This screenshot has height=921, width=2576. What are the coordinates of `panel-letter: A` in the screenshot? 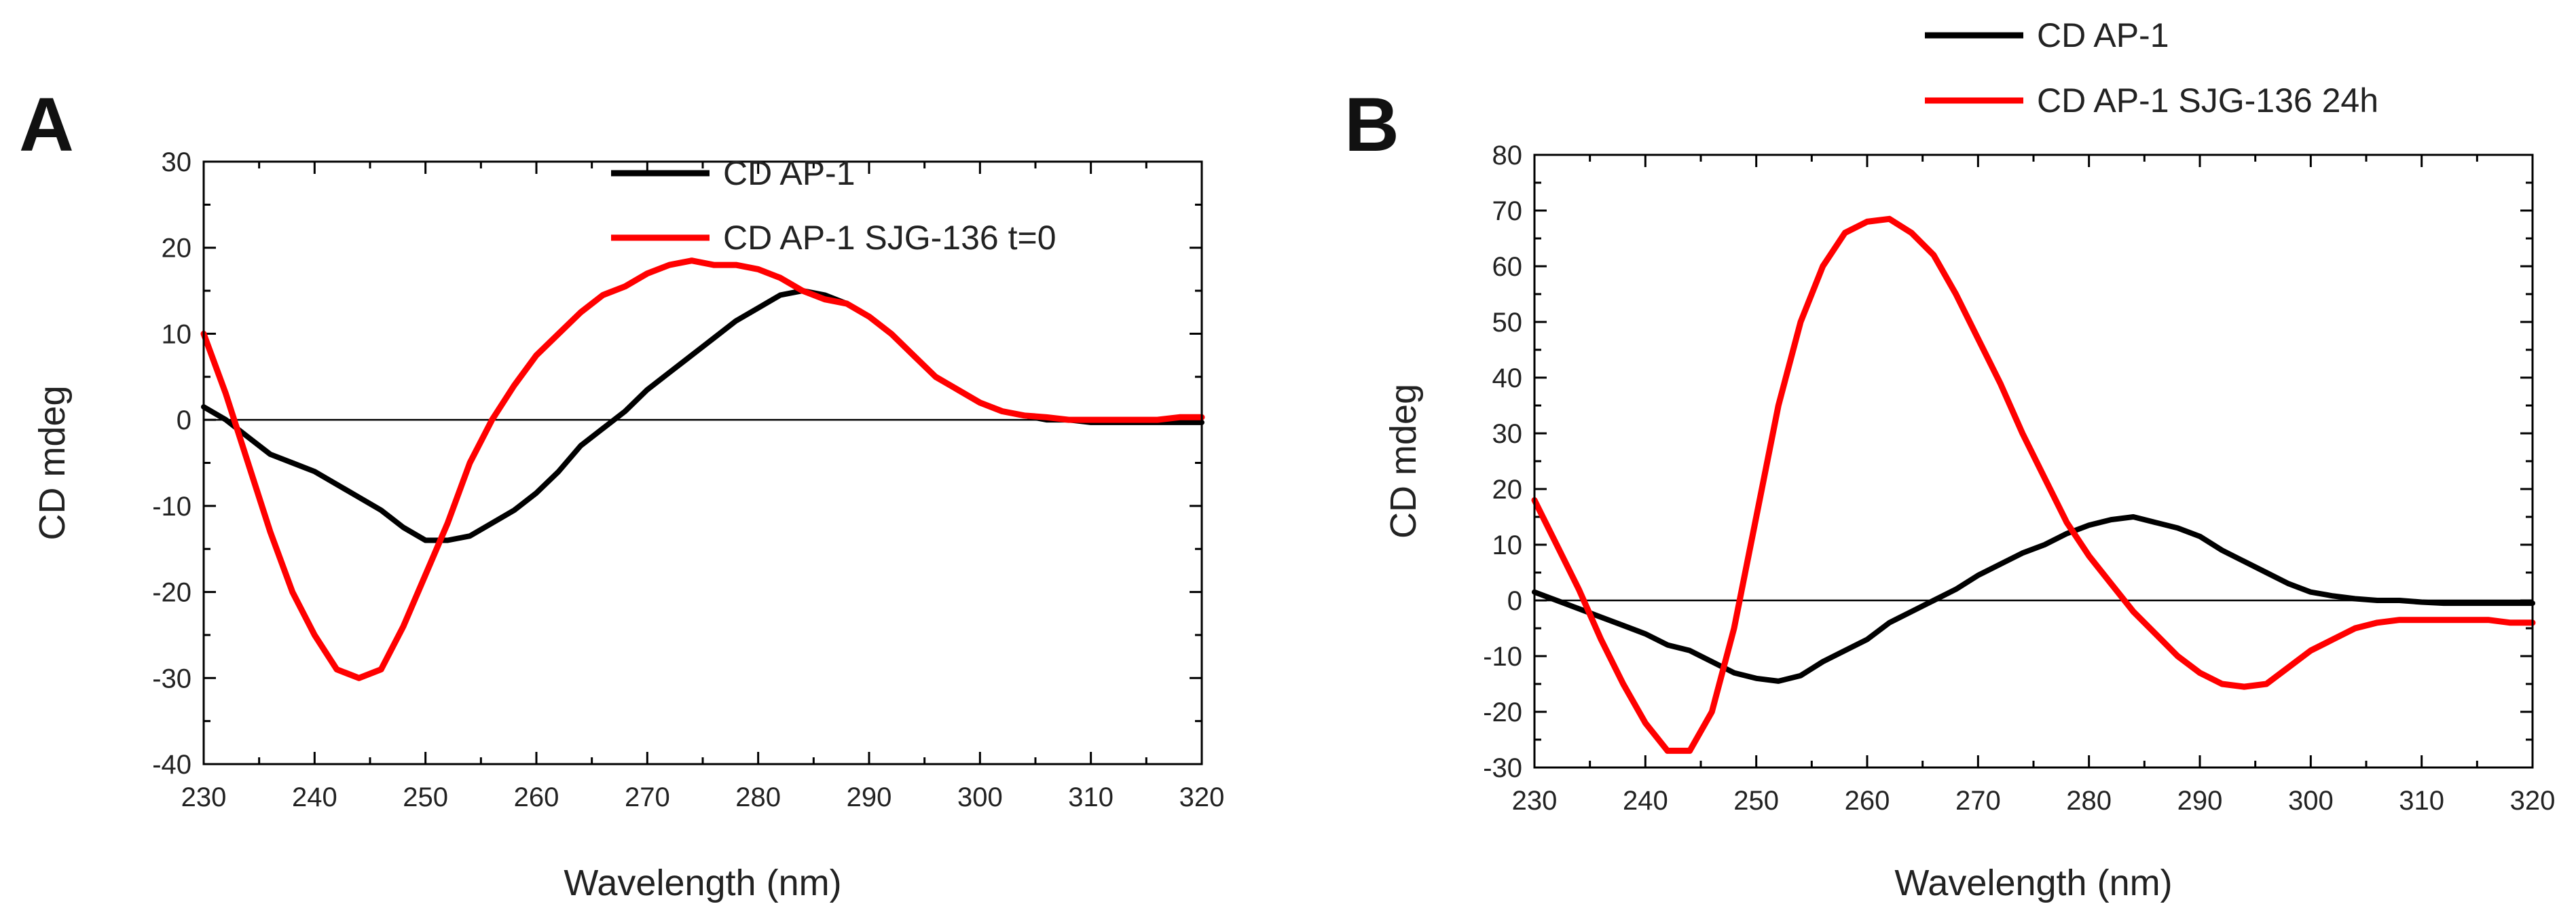 It's located at (47, 124).